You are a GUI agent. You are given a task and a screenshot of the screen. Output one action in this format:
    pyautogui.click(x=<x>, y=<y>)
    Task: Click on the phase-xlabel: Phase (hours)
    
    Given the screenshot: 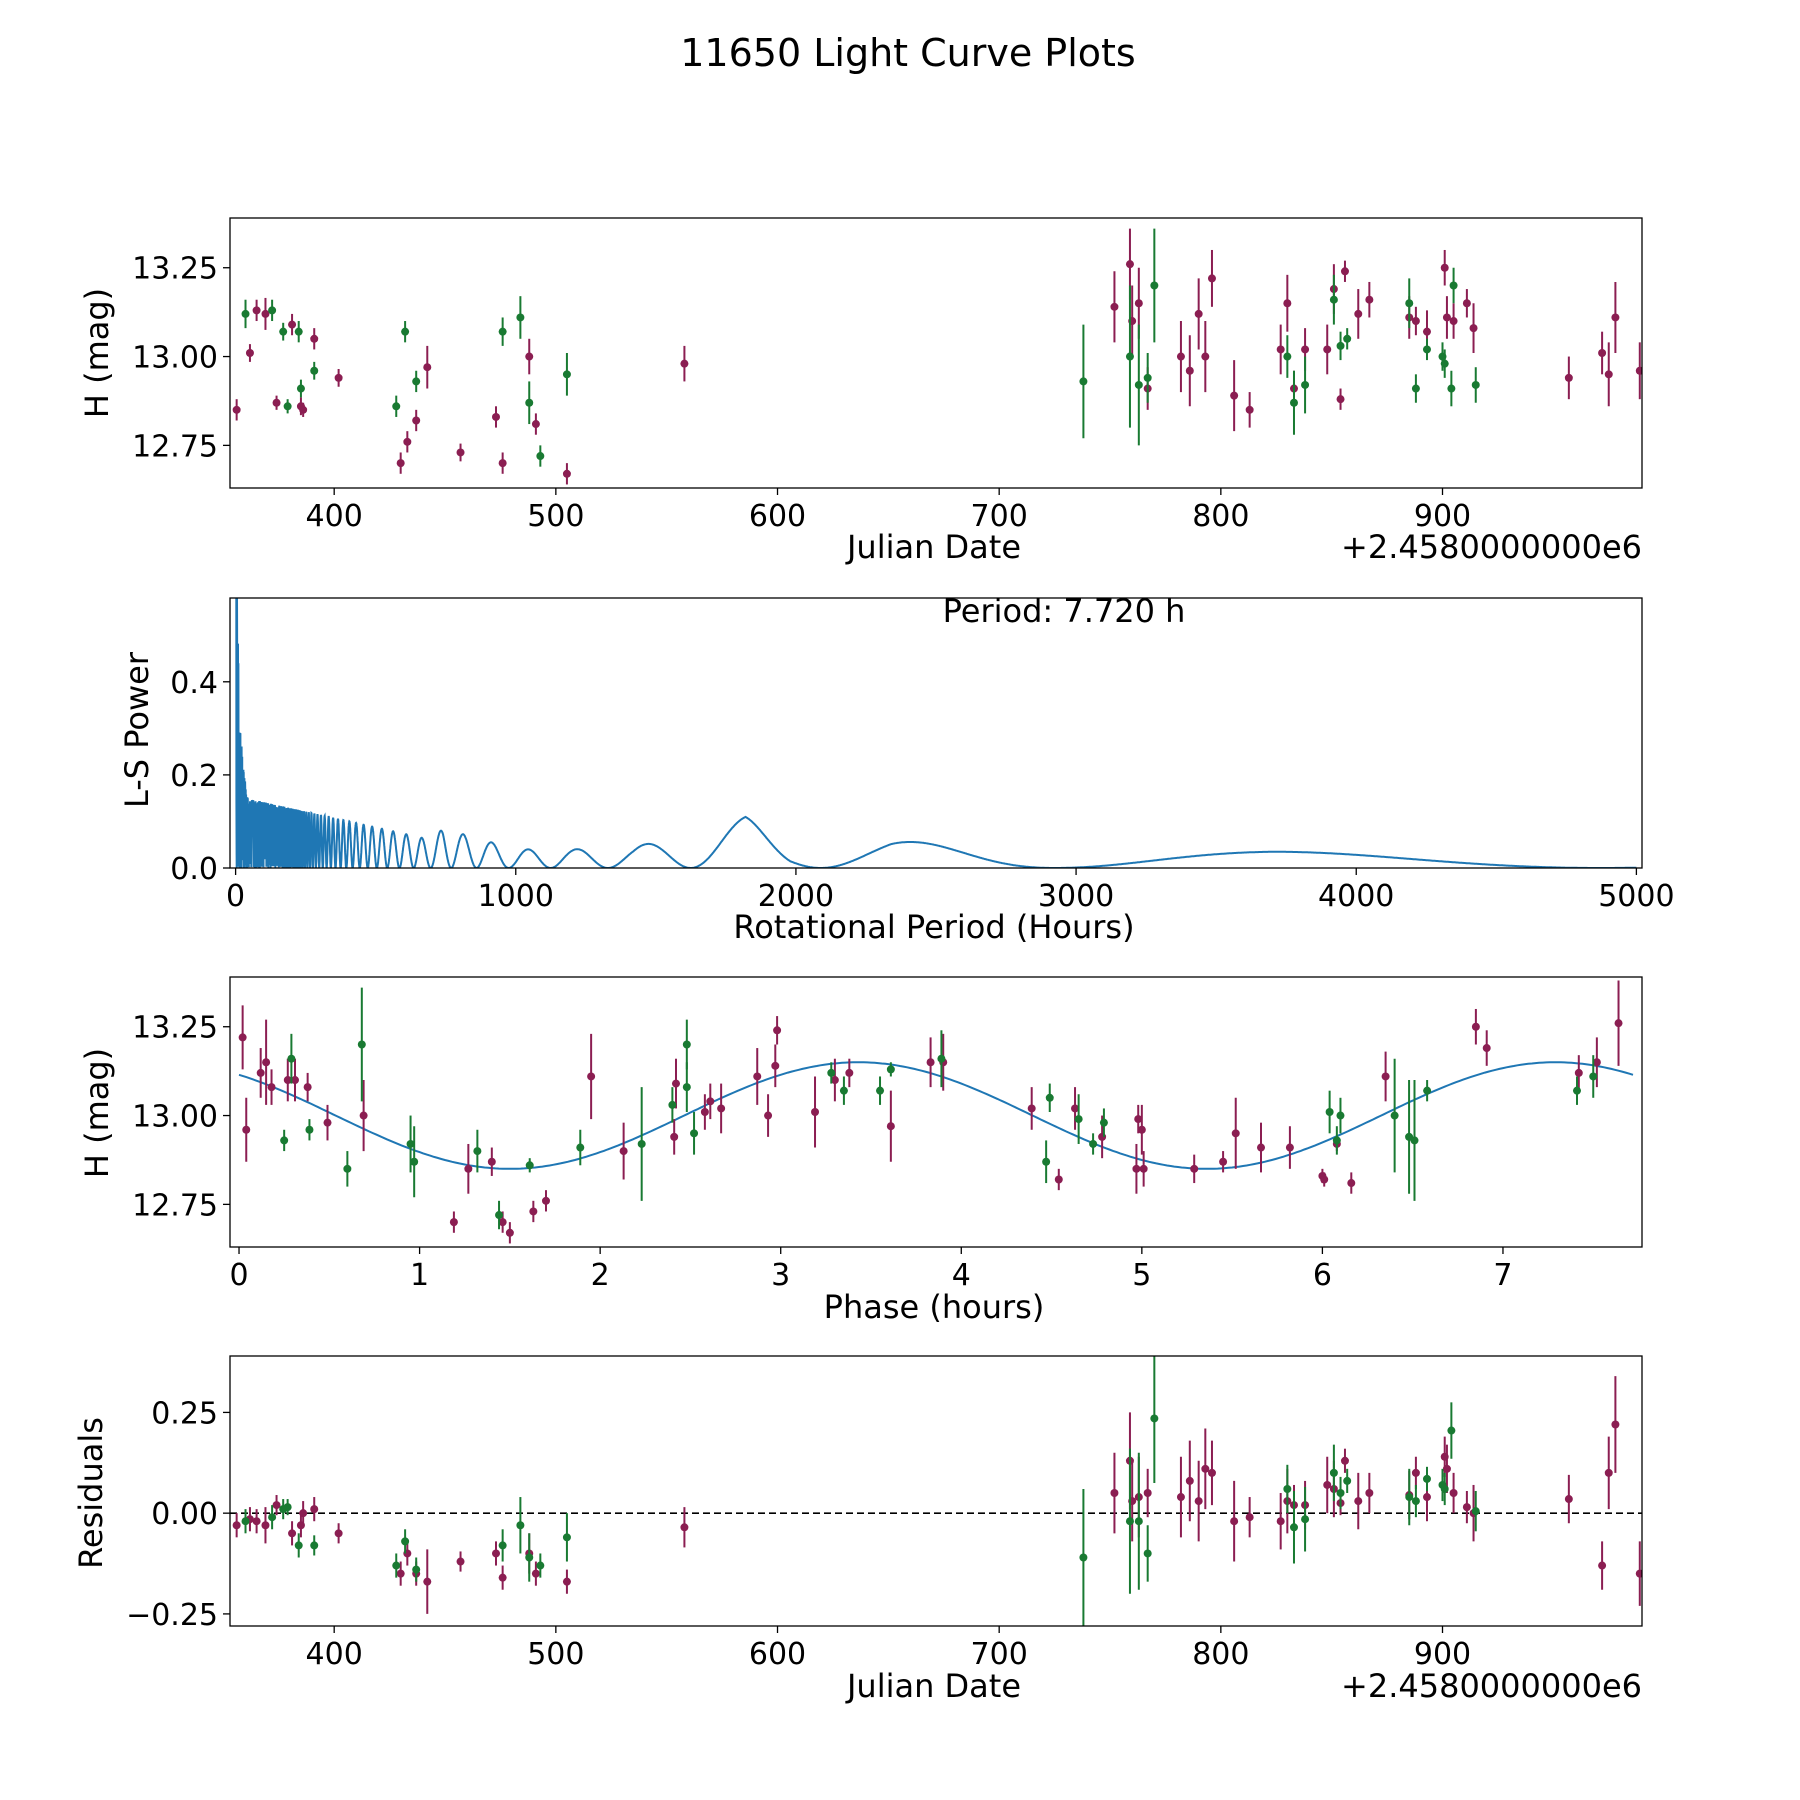 What is the action you would take?
    pyautogui.click(x=934, y=1307)
    